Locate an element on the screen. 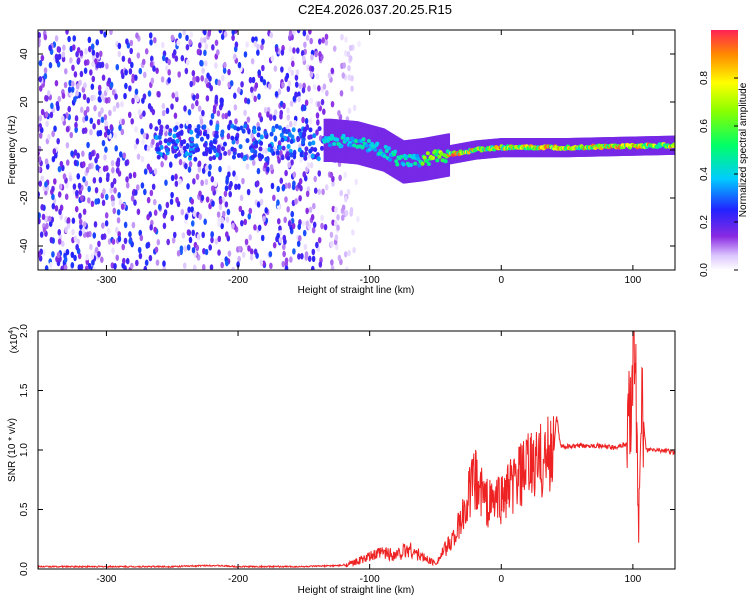 The height and width of the screenshot is (600, 750). snr-y-scale: (x104) is located at coordinates (14, 340).